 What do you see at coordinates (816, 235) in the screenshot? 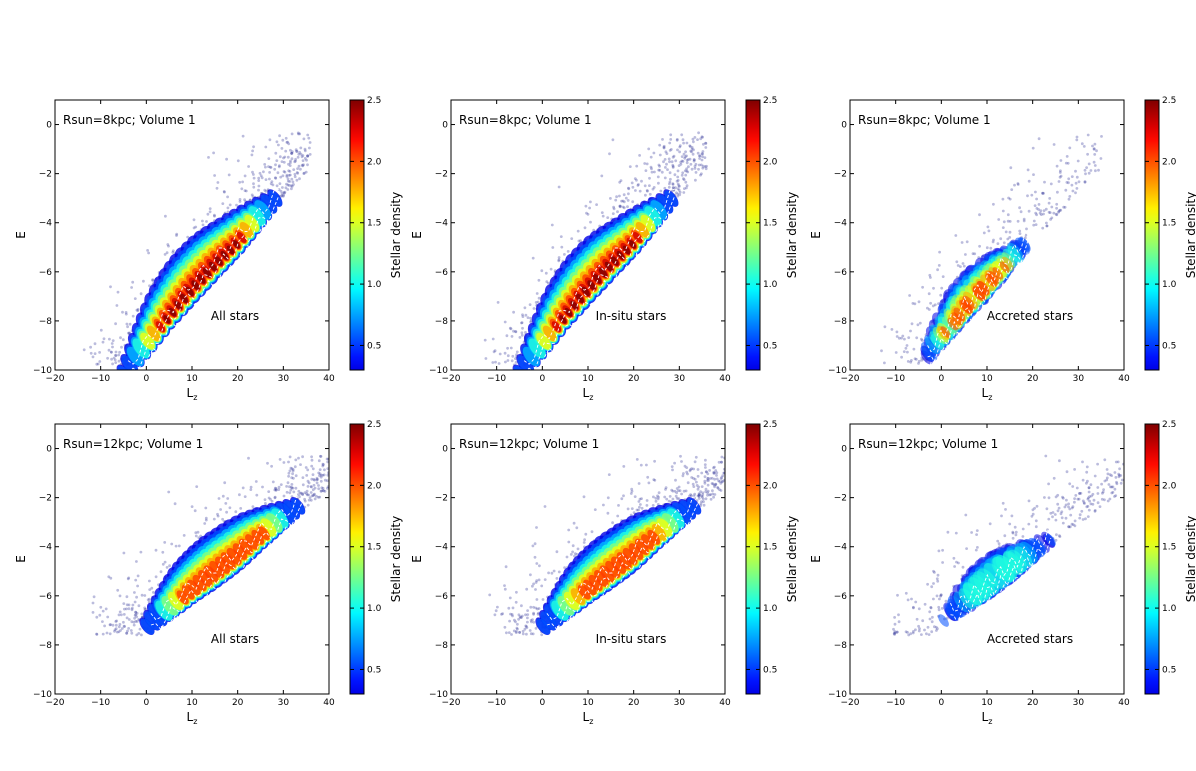
I see `y-axis-label: E` at bounding box center [816, 235].